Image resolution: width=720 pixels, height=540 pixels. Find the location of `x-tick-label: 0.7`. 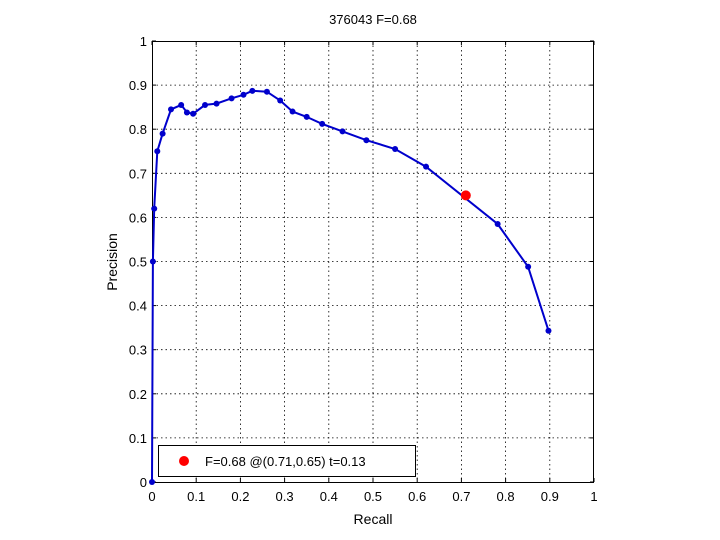

x-tick-label: 0.7 is located at coordinates (461, 496).